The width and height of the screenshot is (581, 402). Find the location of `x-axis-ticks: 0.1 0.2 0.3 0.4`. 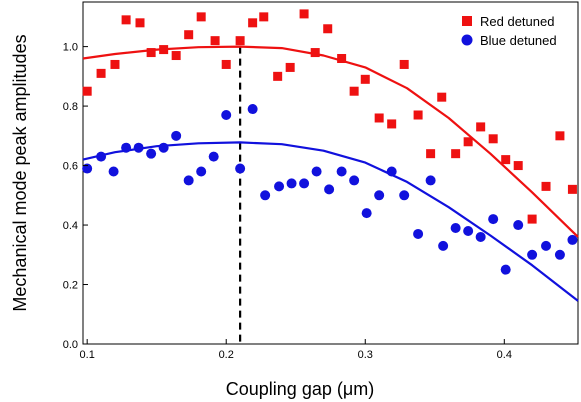

x-axis-ticks: 0.1 0.2 0.3 0.4 is located at coordinates (296, 350).